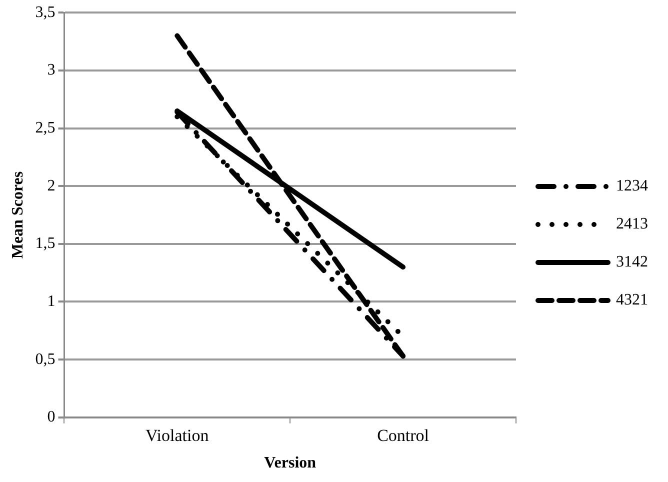 The height and width of the screenshot is (482, 668). What do you see at coordinates (51, 301) in the screenshot?
I see `y-tick-label: 1` at bounding box center [51, 301].